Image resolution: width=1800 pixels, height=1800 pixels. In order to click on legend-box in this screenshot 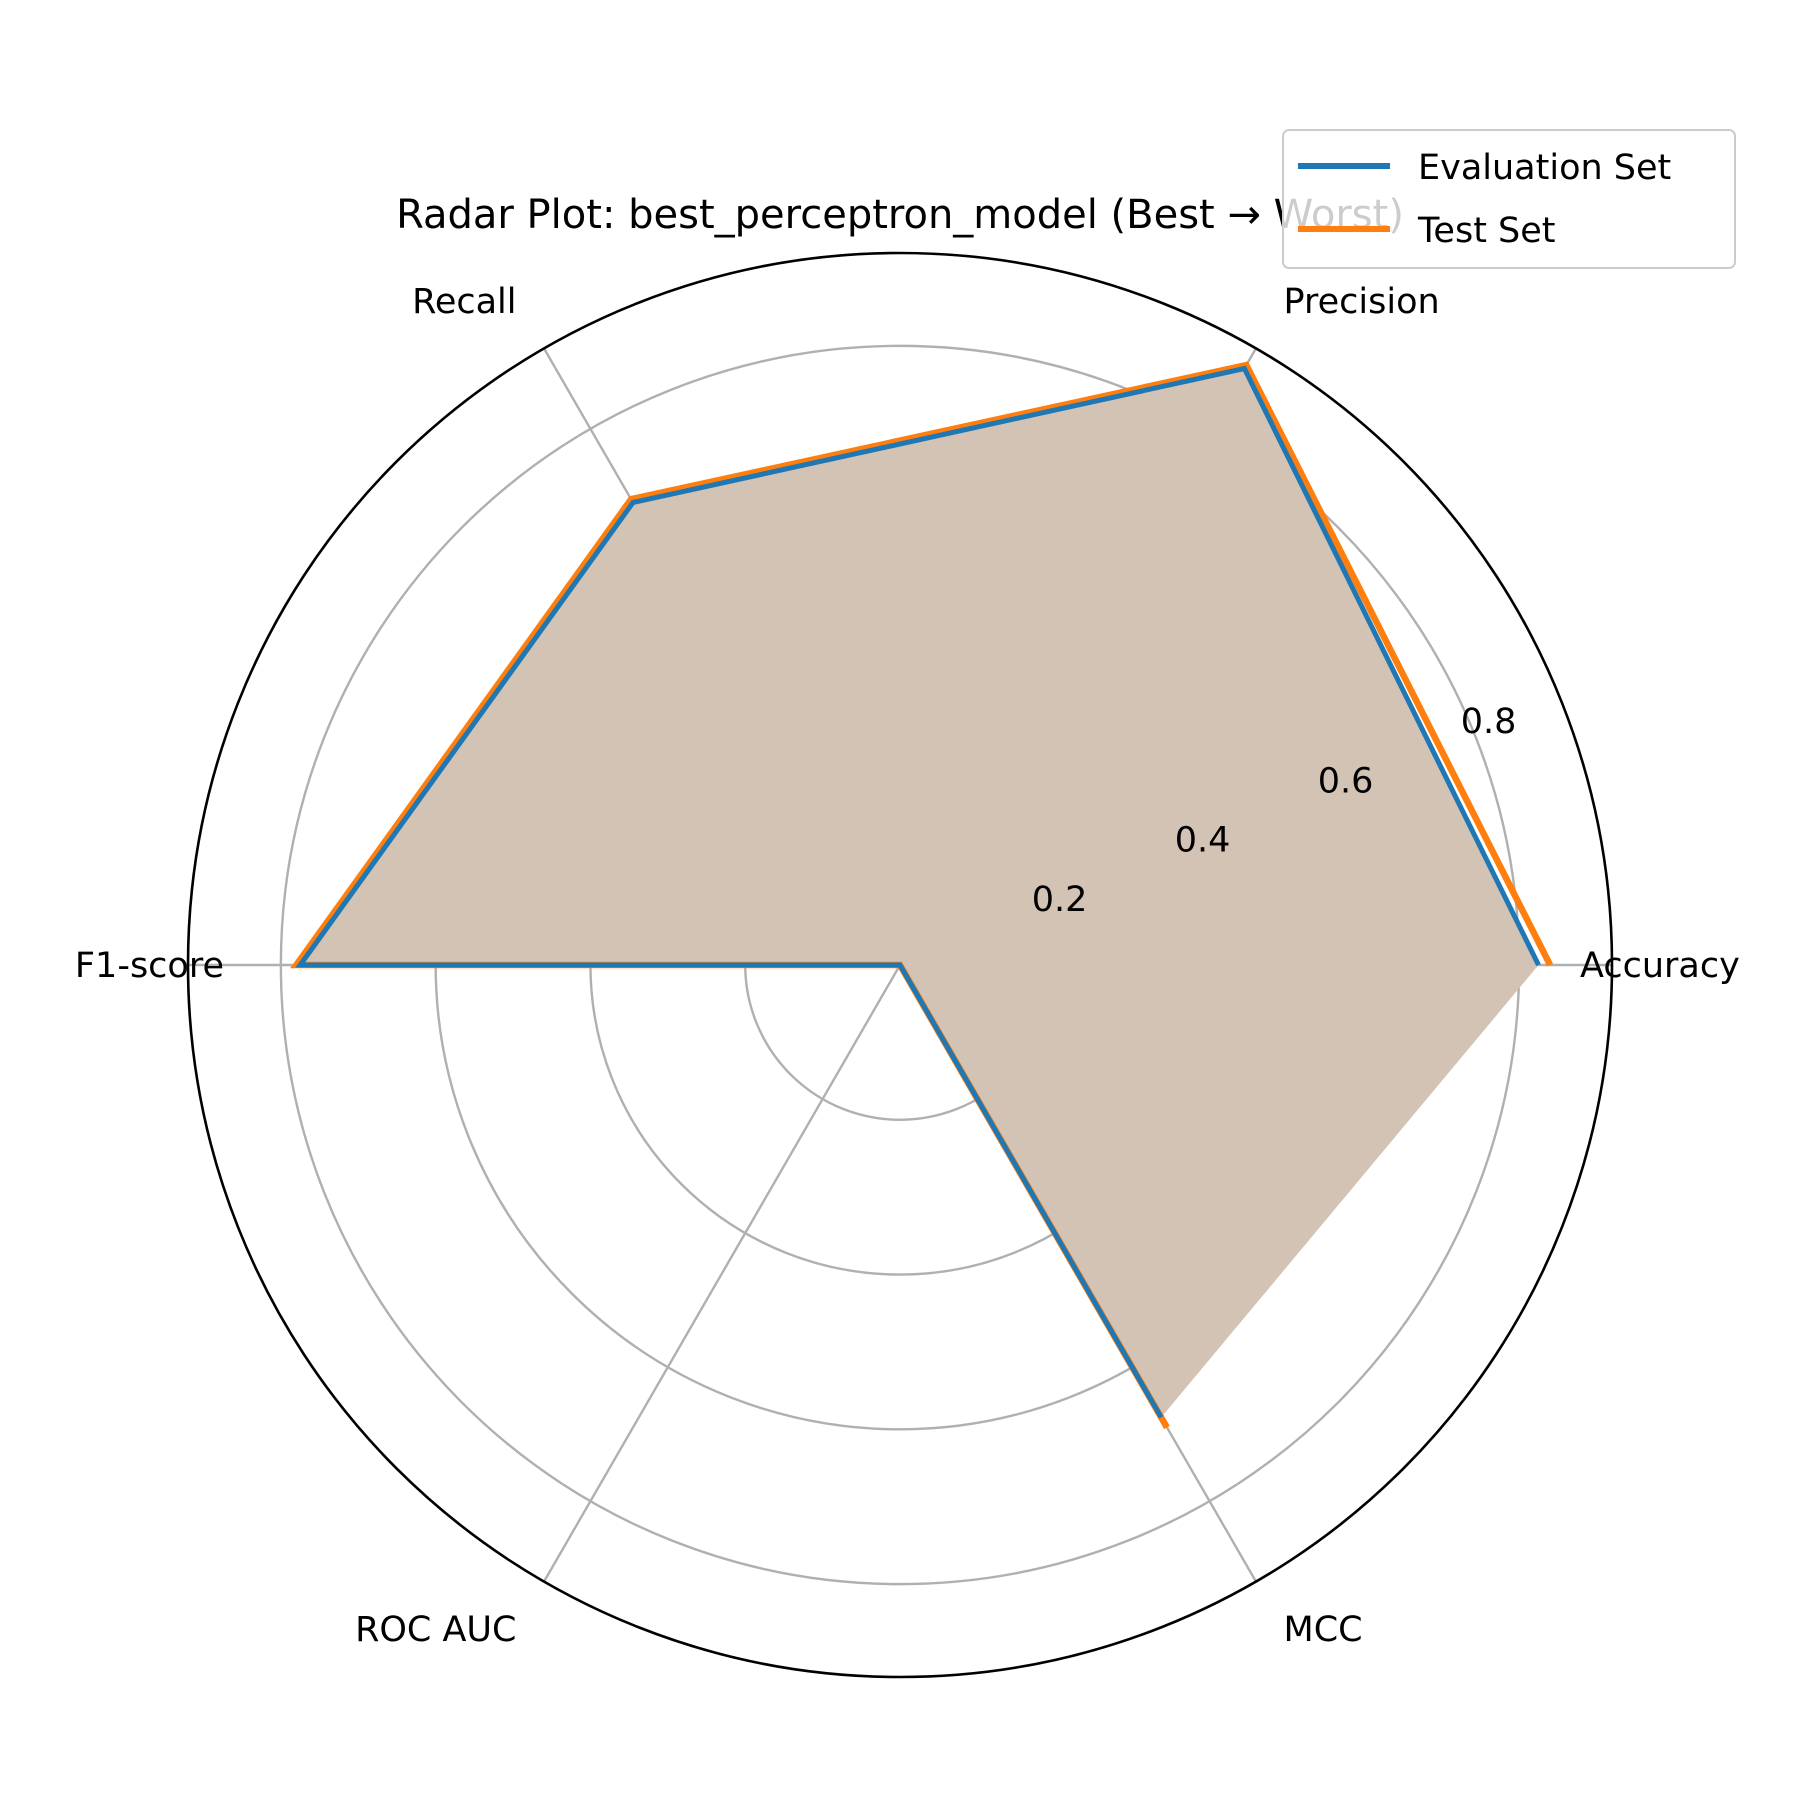, I will do `click(1509, 199)`.